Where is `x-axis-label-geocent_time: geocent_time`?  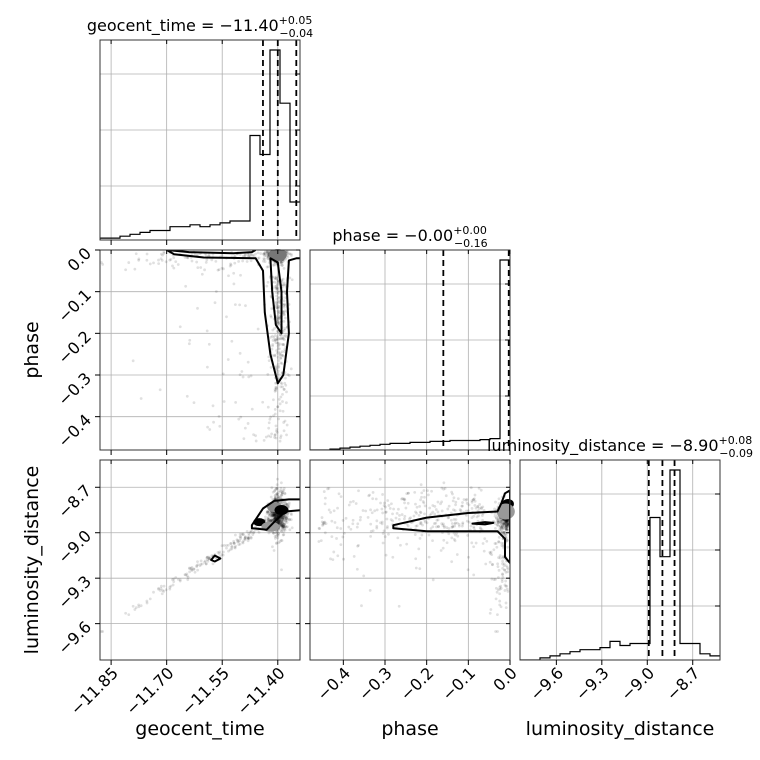 x-axis-label-geocent_time: geocent_time is located at coordinates (199, 729).